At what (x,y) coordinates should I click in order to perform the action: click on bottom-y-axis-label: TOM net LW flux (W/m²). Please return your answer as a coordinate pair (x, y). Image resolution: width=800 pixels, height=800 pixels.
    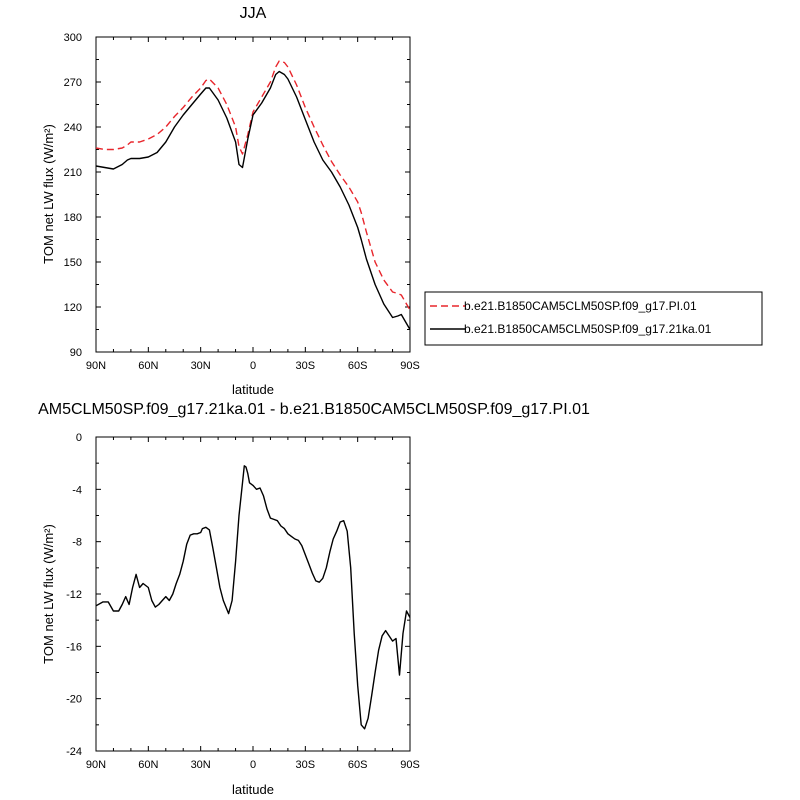
    Looking at the image, I should click on (48, 594).